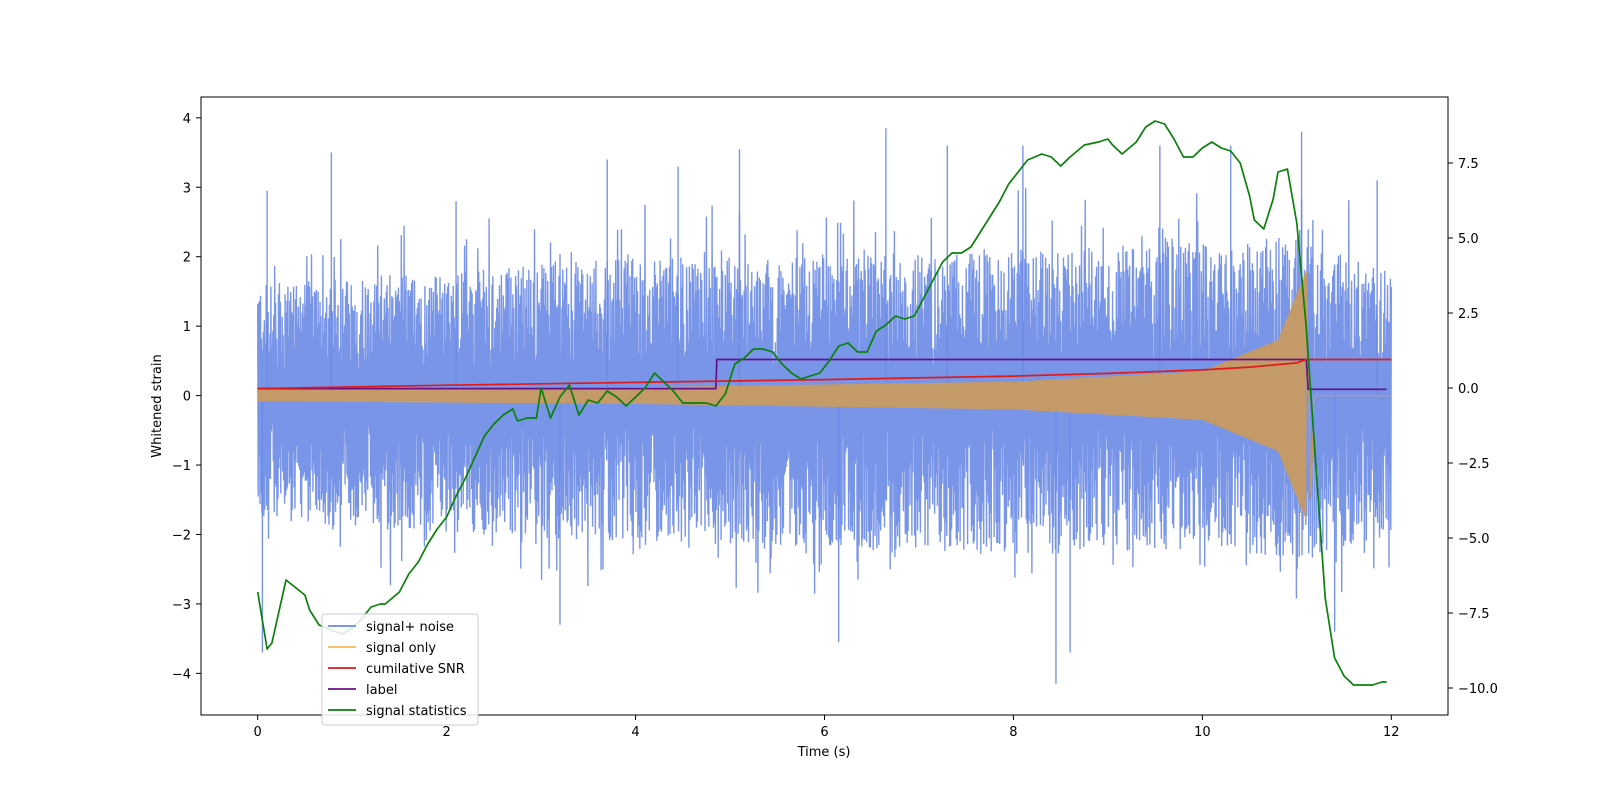 The height and width of the screenshot is (800, 1600). I want to click on x-tick-label: 2, so click(446, 732).